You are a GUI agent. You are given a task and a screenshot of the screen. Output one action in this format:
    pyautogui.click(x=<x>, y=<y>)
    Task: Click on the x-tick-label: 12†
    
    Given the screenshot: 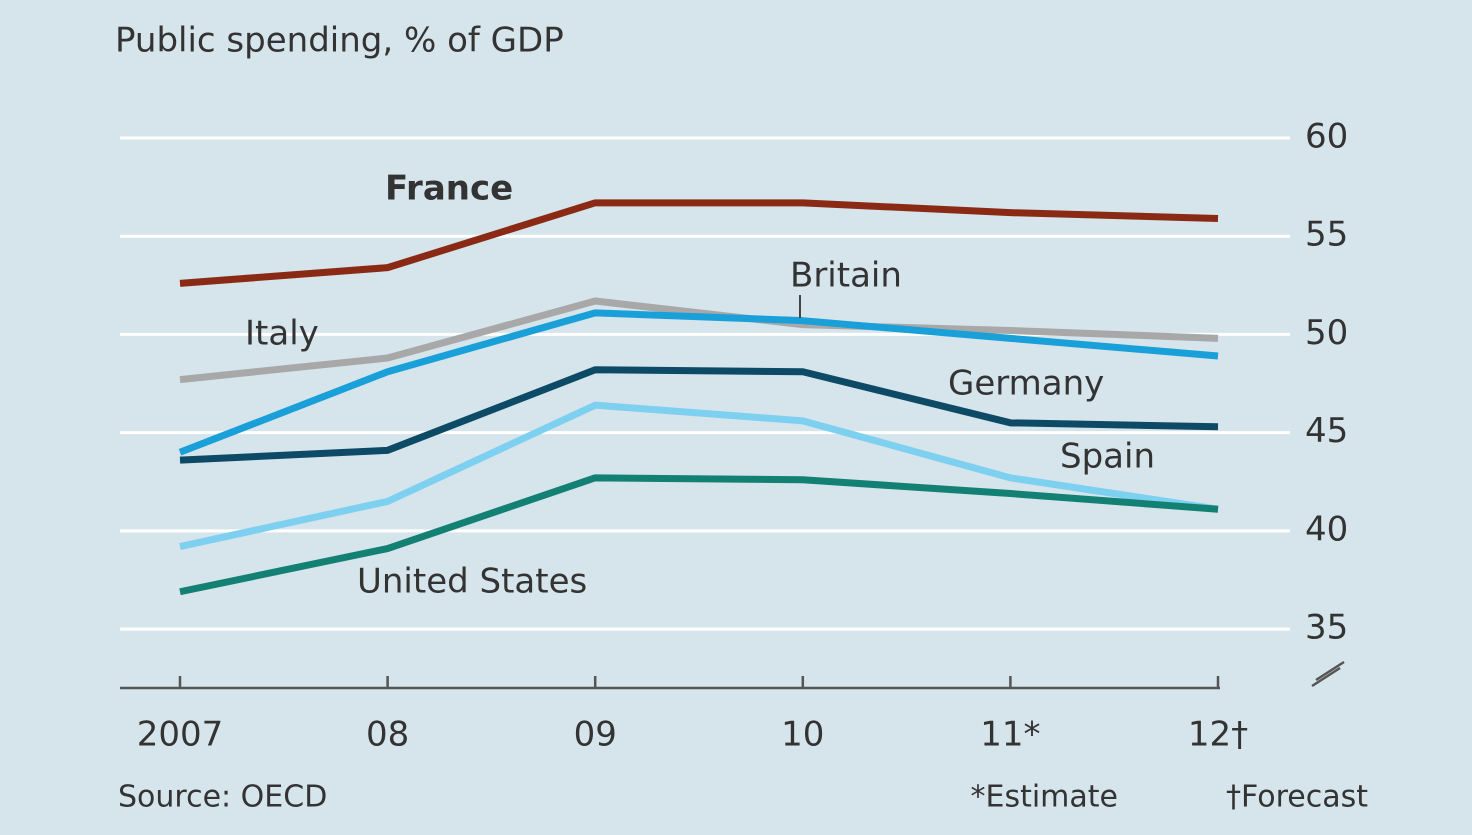 What is the action you would take?
    pyautogui.click(x=1218, y=735)
    